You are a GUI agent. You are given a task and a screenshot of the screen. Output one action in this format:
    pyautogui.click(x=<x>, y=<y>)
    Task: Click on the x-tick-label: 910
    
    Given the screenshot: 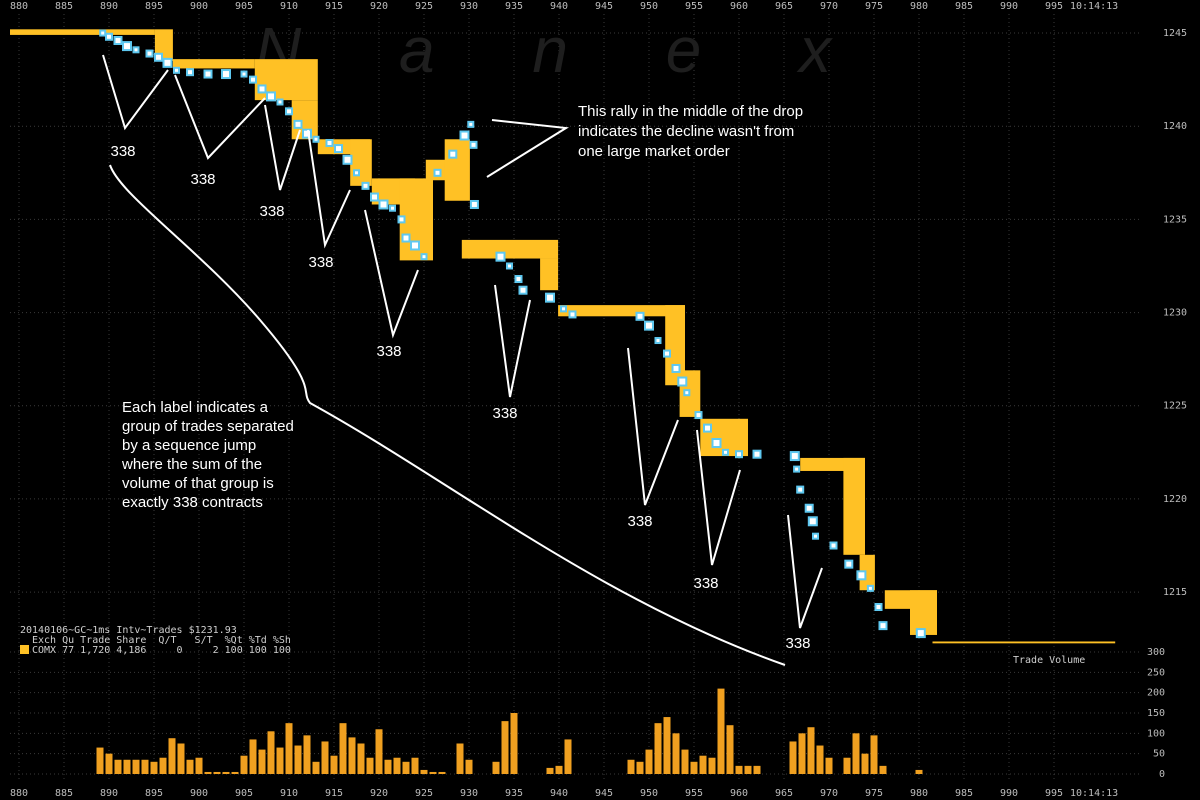 What is the action you would take?
    pyautogui.click(x=289, y=793)
    